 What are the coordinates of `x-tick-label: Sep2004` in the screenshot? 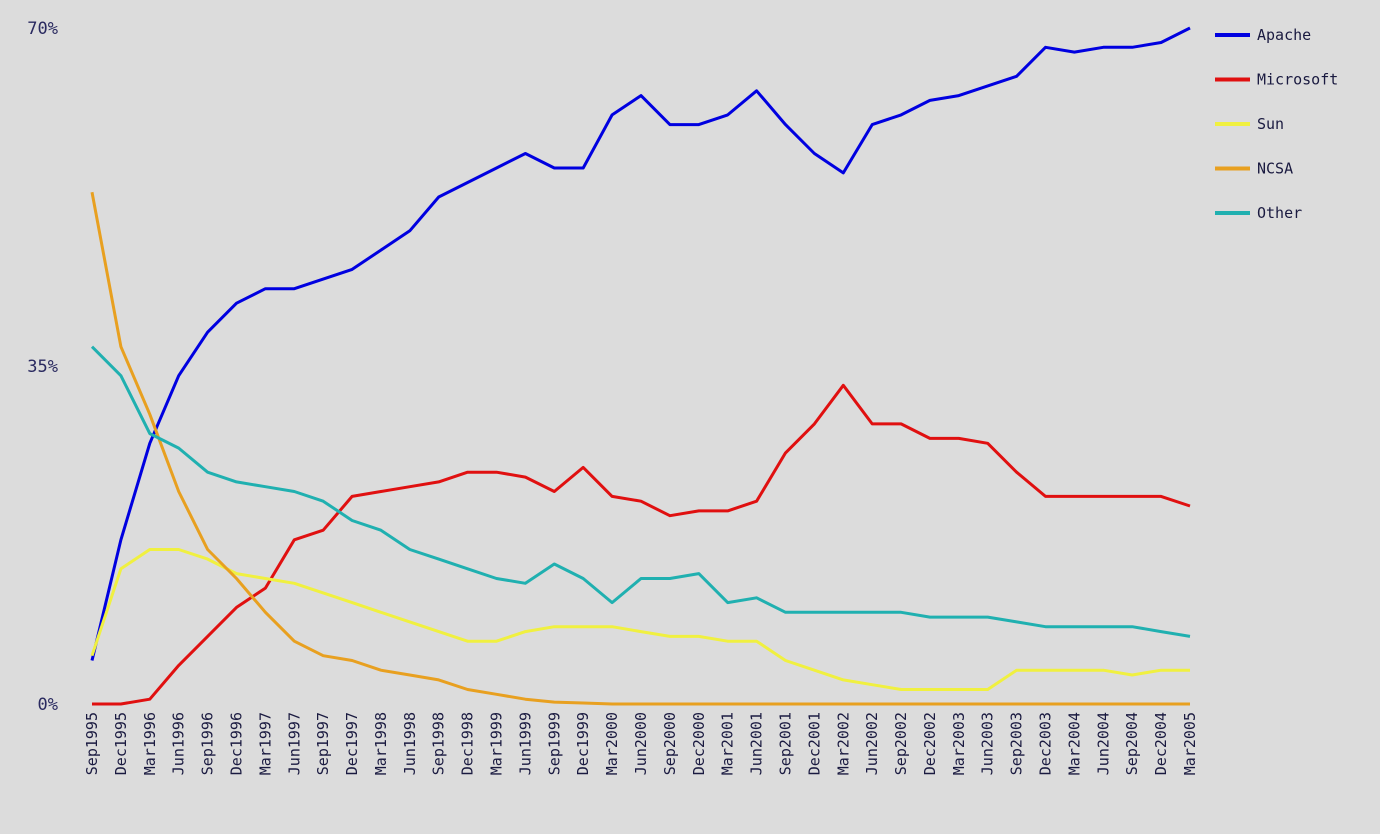 It's located at (1132, 743).